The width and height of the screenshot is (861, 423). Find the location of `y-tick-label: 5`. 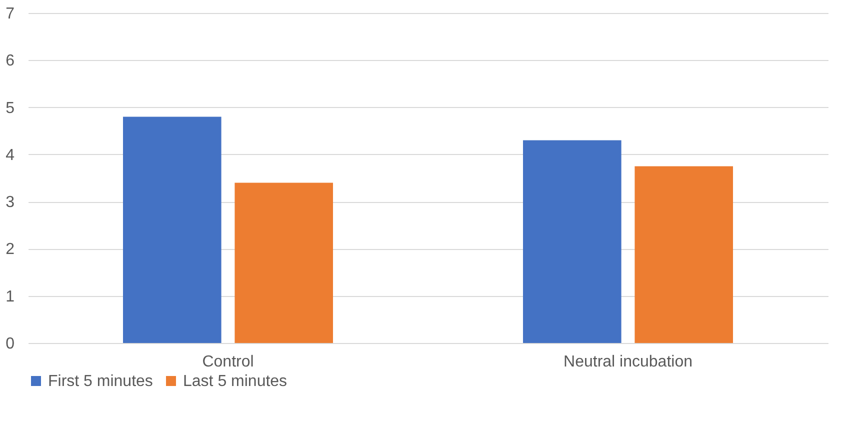

y-tick-label: 5 is located at coordinates (10, 108).